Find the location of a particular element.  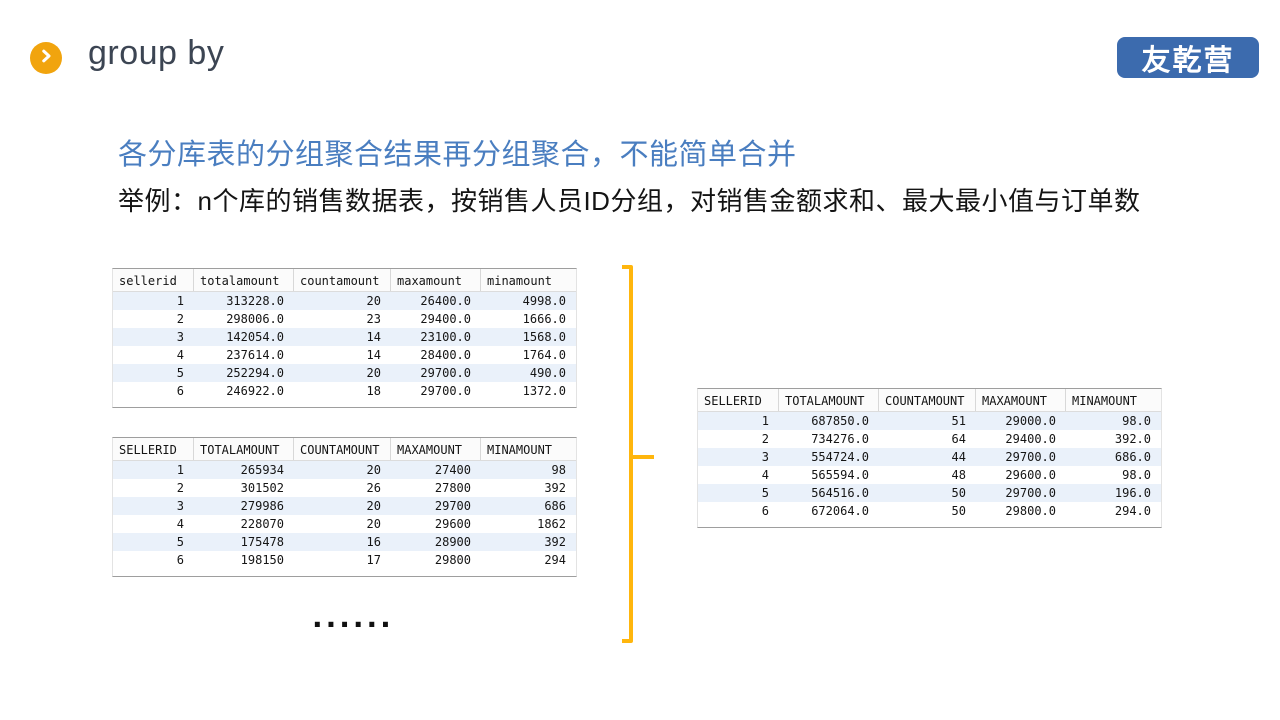

table-cell: 734276.0 is located at coordinates (840, 439).